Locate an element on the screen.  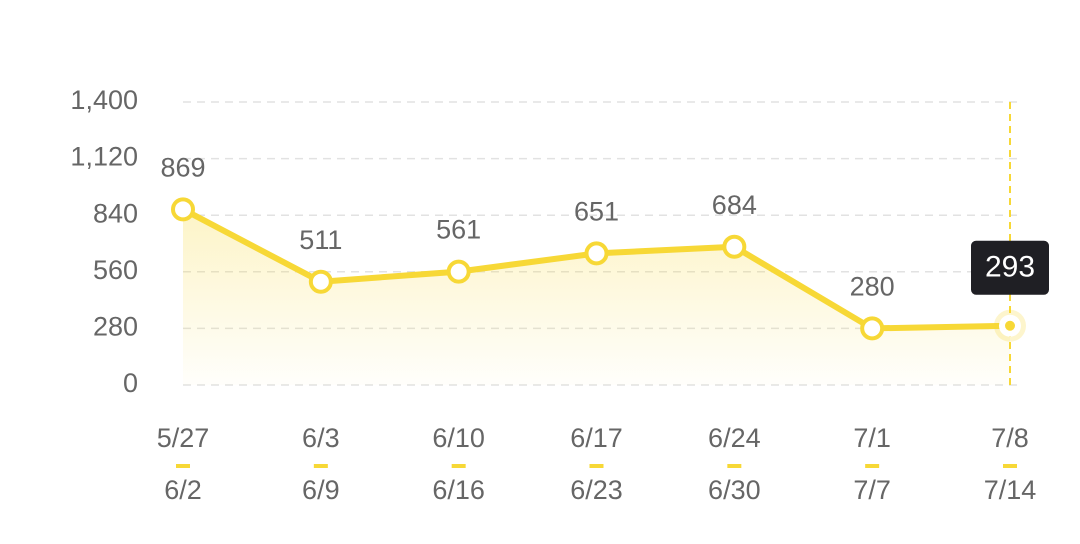
x-tick-label: 7/7 is located at coordinates (872, 490).